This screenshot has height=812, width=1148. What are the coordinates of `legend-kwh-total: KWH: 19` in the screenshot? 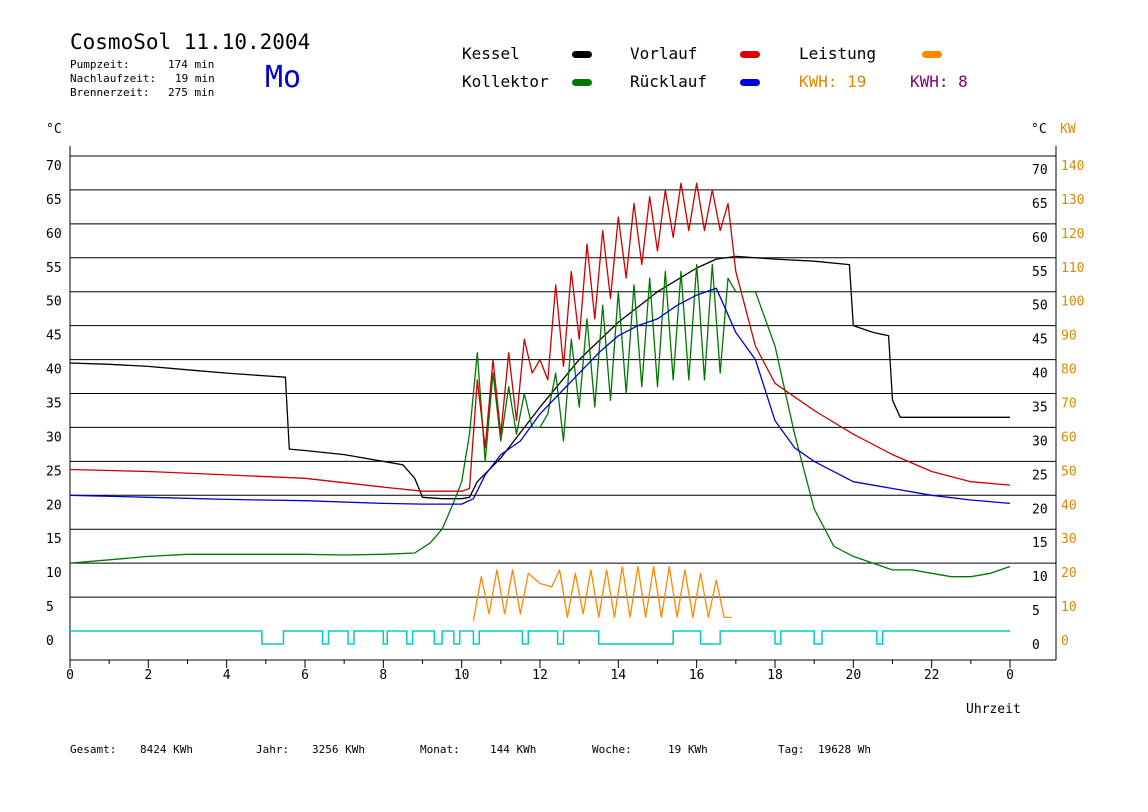 It's located at (833, 81).